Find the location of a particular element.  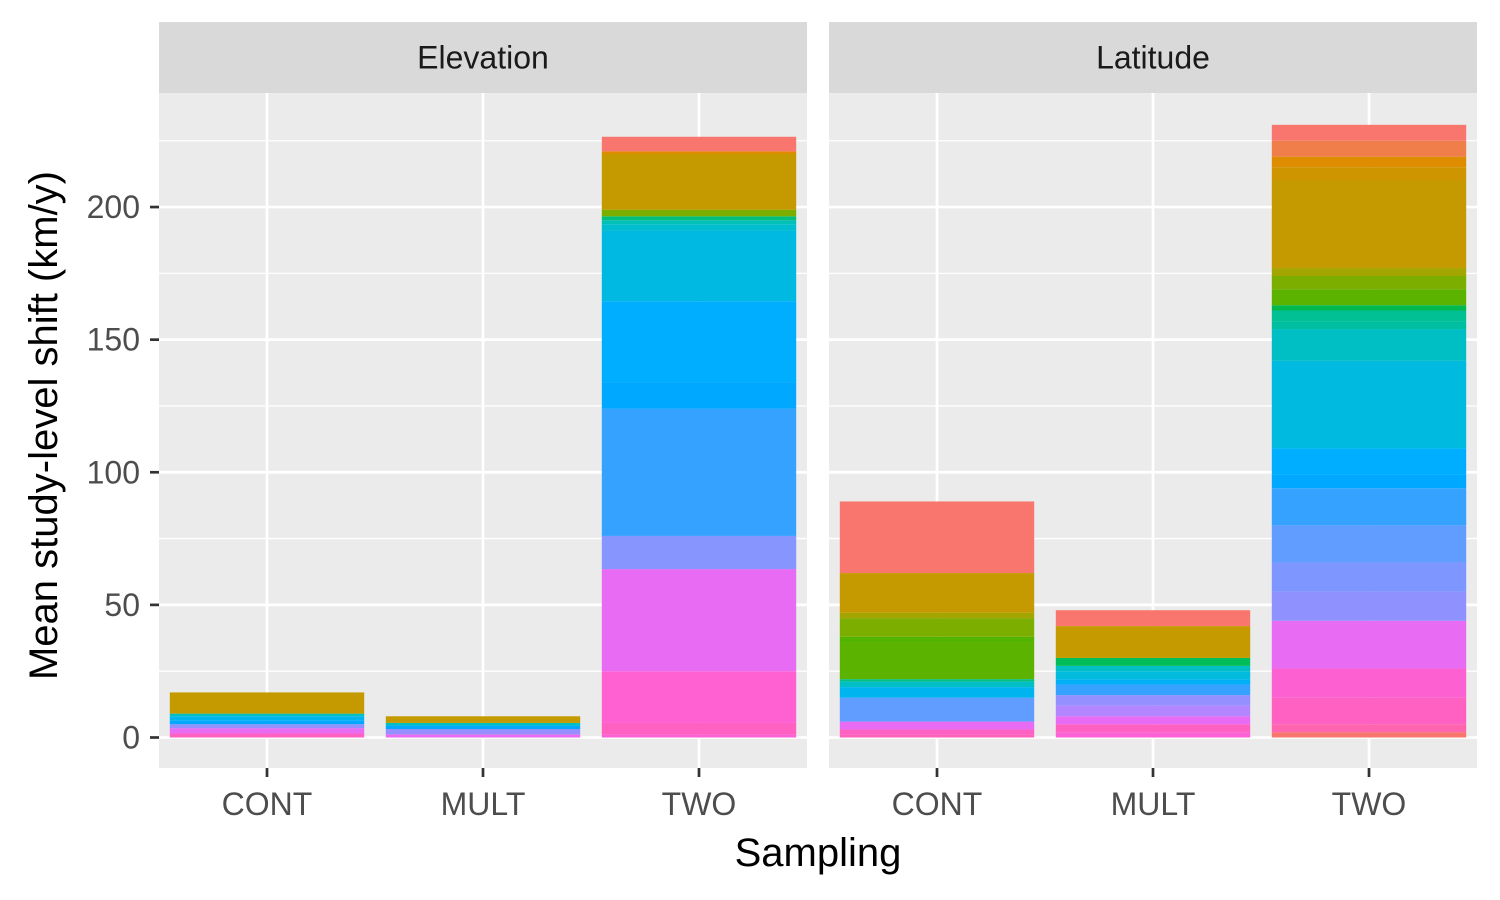

facet-label: Latitude is located at coordinates (1153, 58).